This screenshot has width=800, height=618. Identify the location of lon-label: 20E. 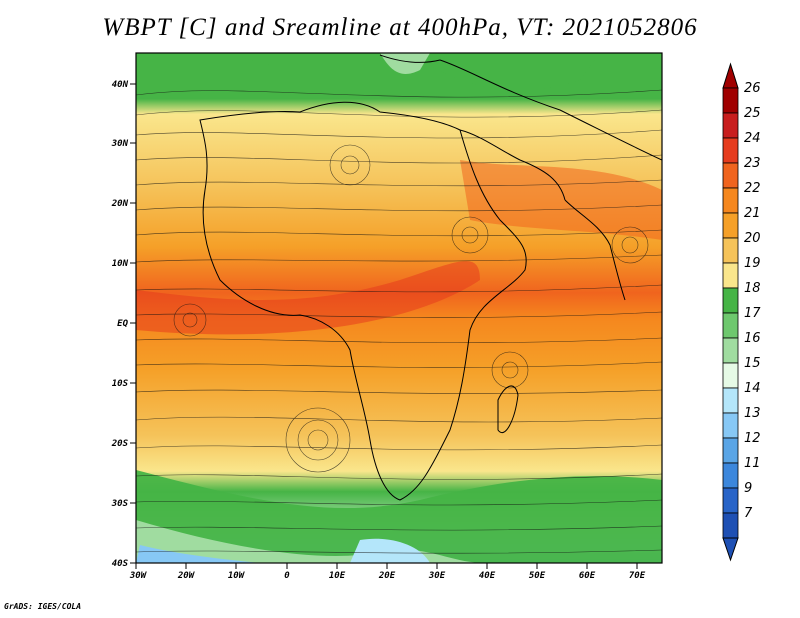
(387, 576).